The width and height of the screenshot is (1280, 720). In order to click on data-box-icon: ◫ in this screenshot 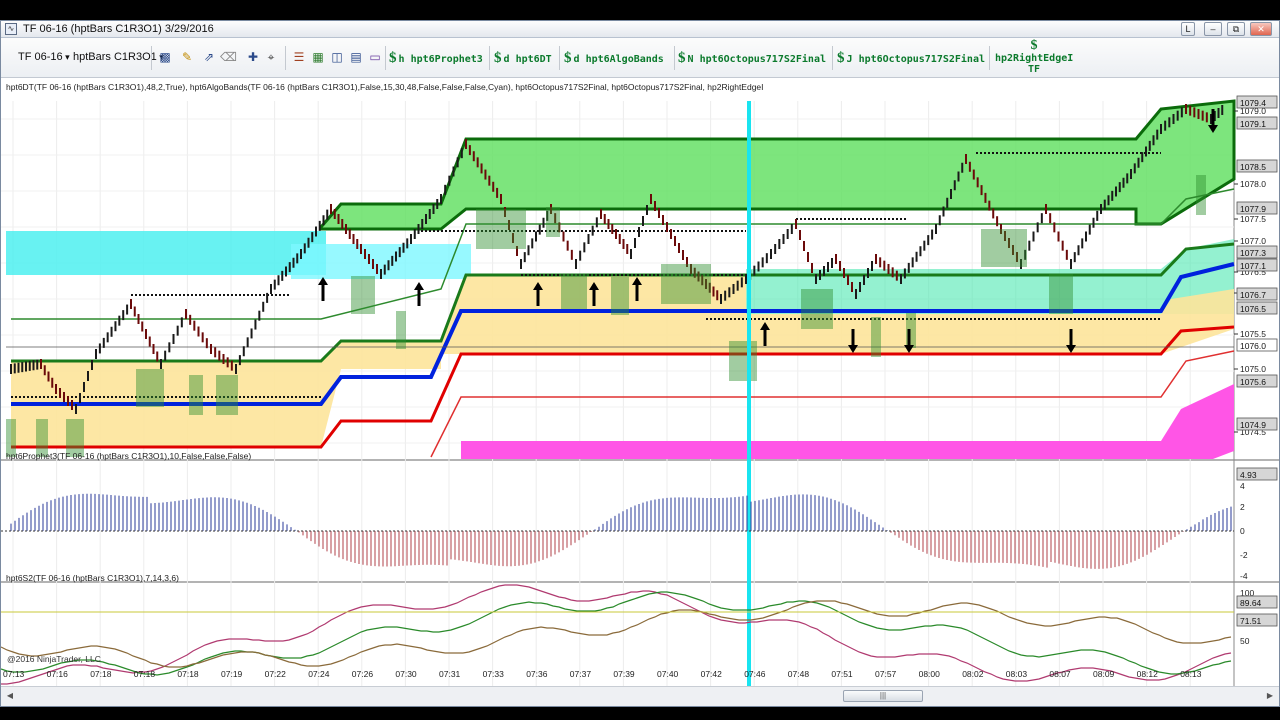, I will do `click(337, 57)`.